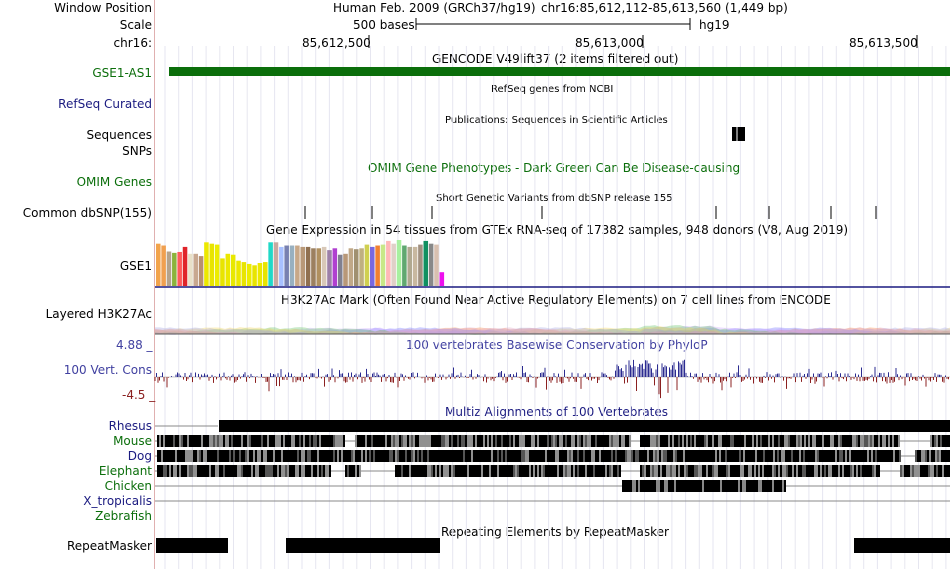 This screenshot has height=569, width=950. I want to click on repeatmasker-track-label: RepeatMasker, so click(109, 546).